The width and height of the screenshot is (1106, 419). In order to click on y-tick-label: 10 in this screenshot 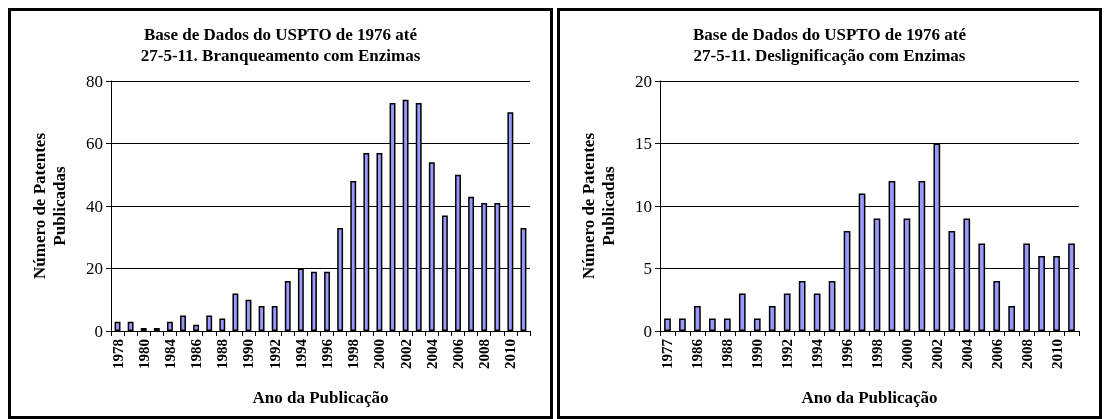, I will do `click(643, 206)`.